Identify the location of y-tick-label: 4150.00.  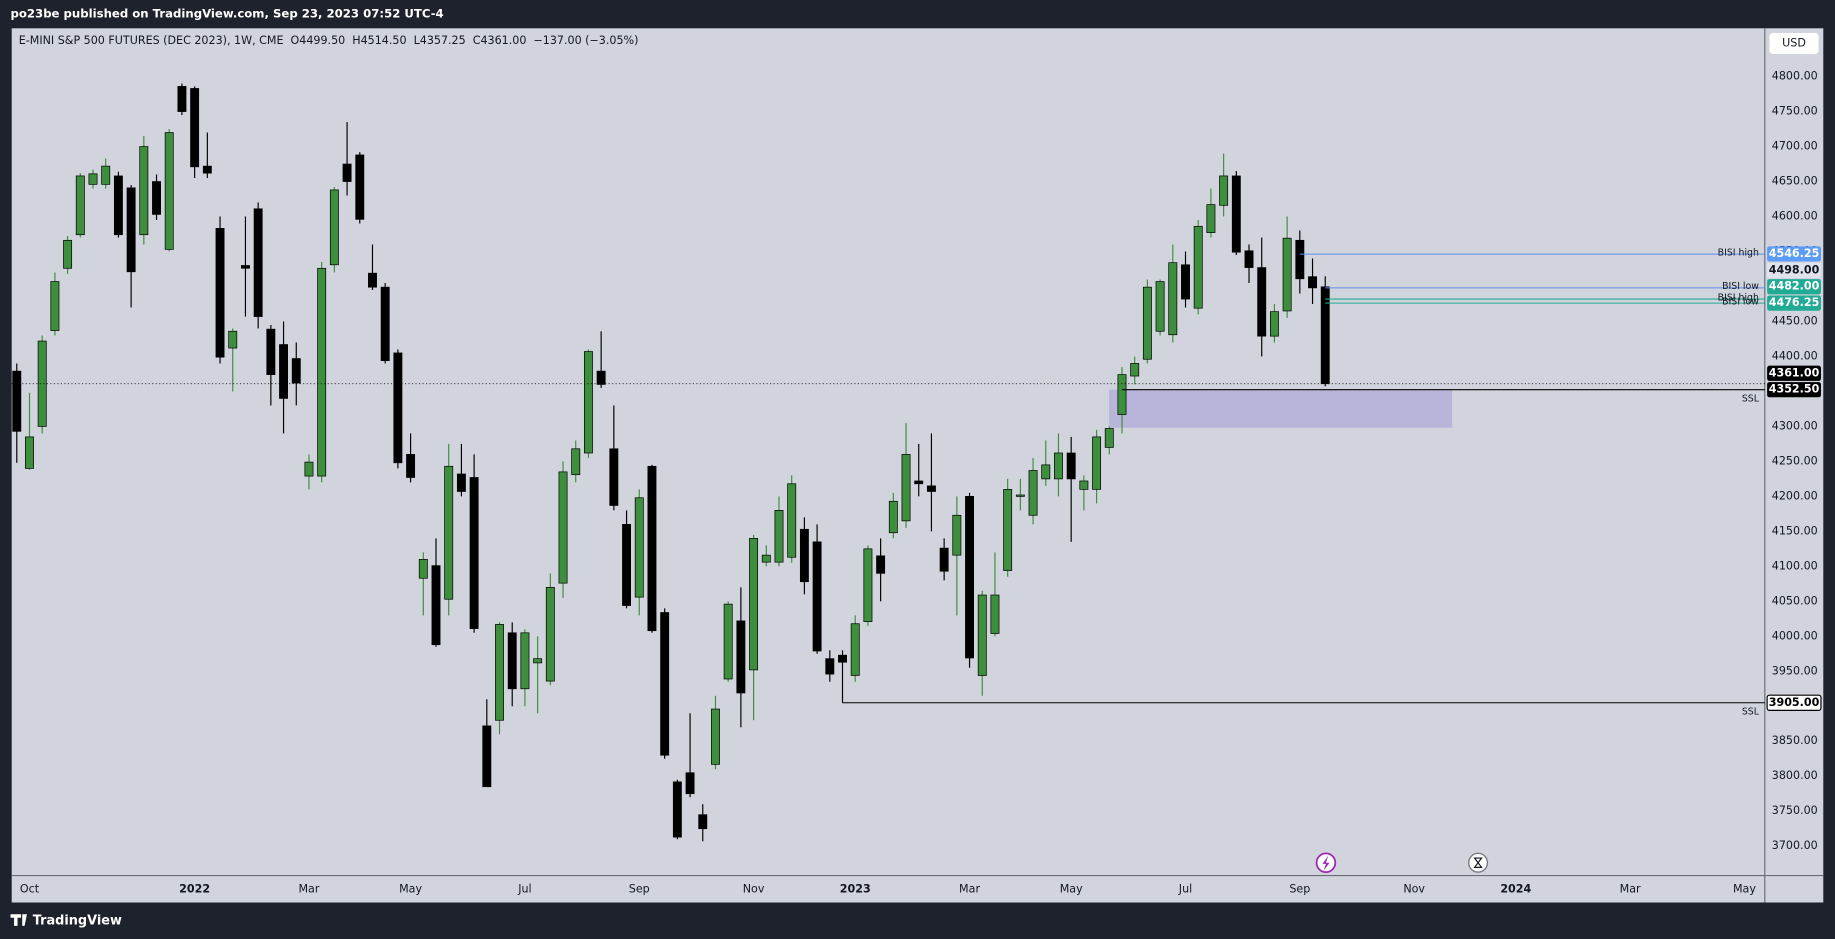
(1795, 530).